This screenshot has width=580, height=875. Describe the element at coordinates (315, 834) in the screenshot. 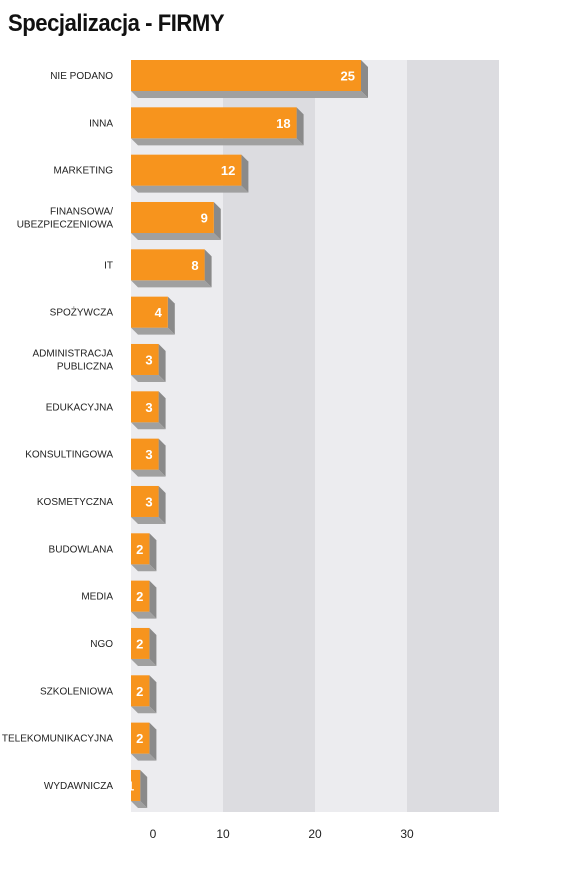

I see `x-tick-label: 20` at that location.